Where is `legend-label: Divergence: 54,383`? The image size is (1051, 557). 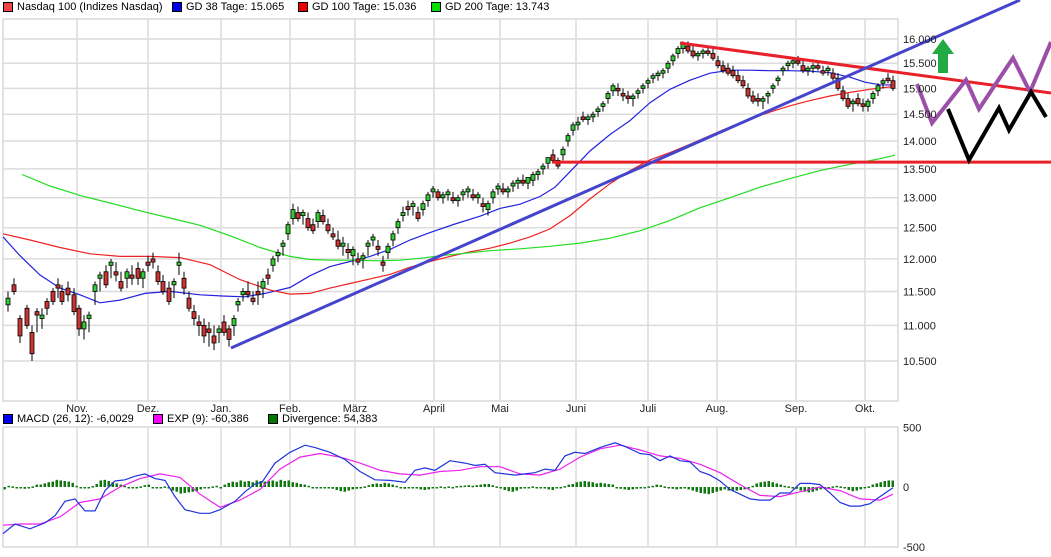 legend-label: Divergence: 54,383 is located at coordinates (330, 419).